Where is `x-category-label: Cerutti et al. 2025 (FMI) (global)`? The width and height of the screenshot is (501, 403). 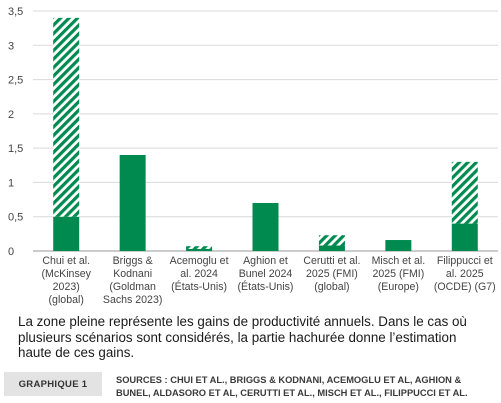 x-category-label: Cerutti et al. 2025 (FMI) (global) is located at coordinates (331, 274).